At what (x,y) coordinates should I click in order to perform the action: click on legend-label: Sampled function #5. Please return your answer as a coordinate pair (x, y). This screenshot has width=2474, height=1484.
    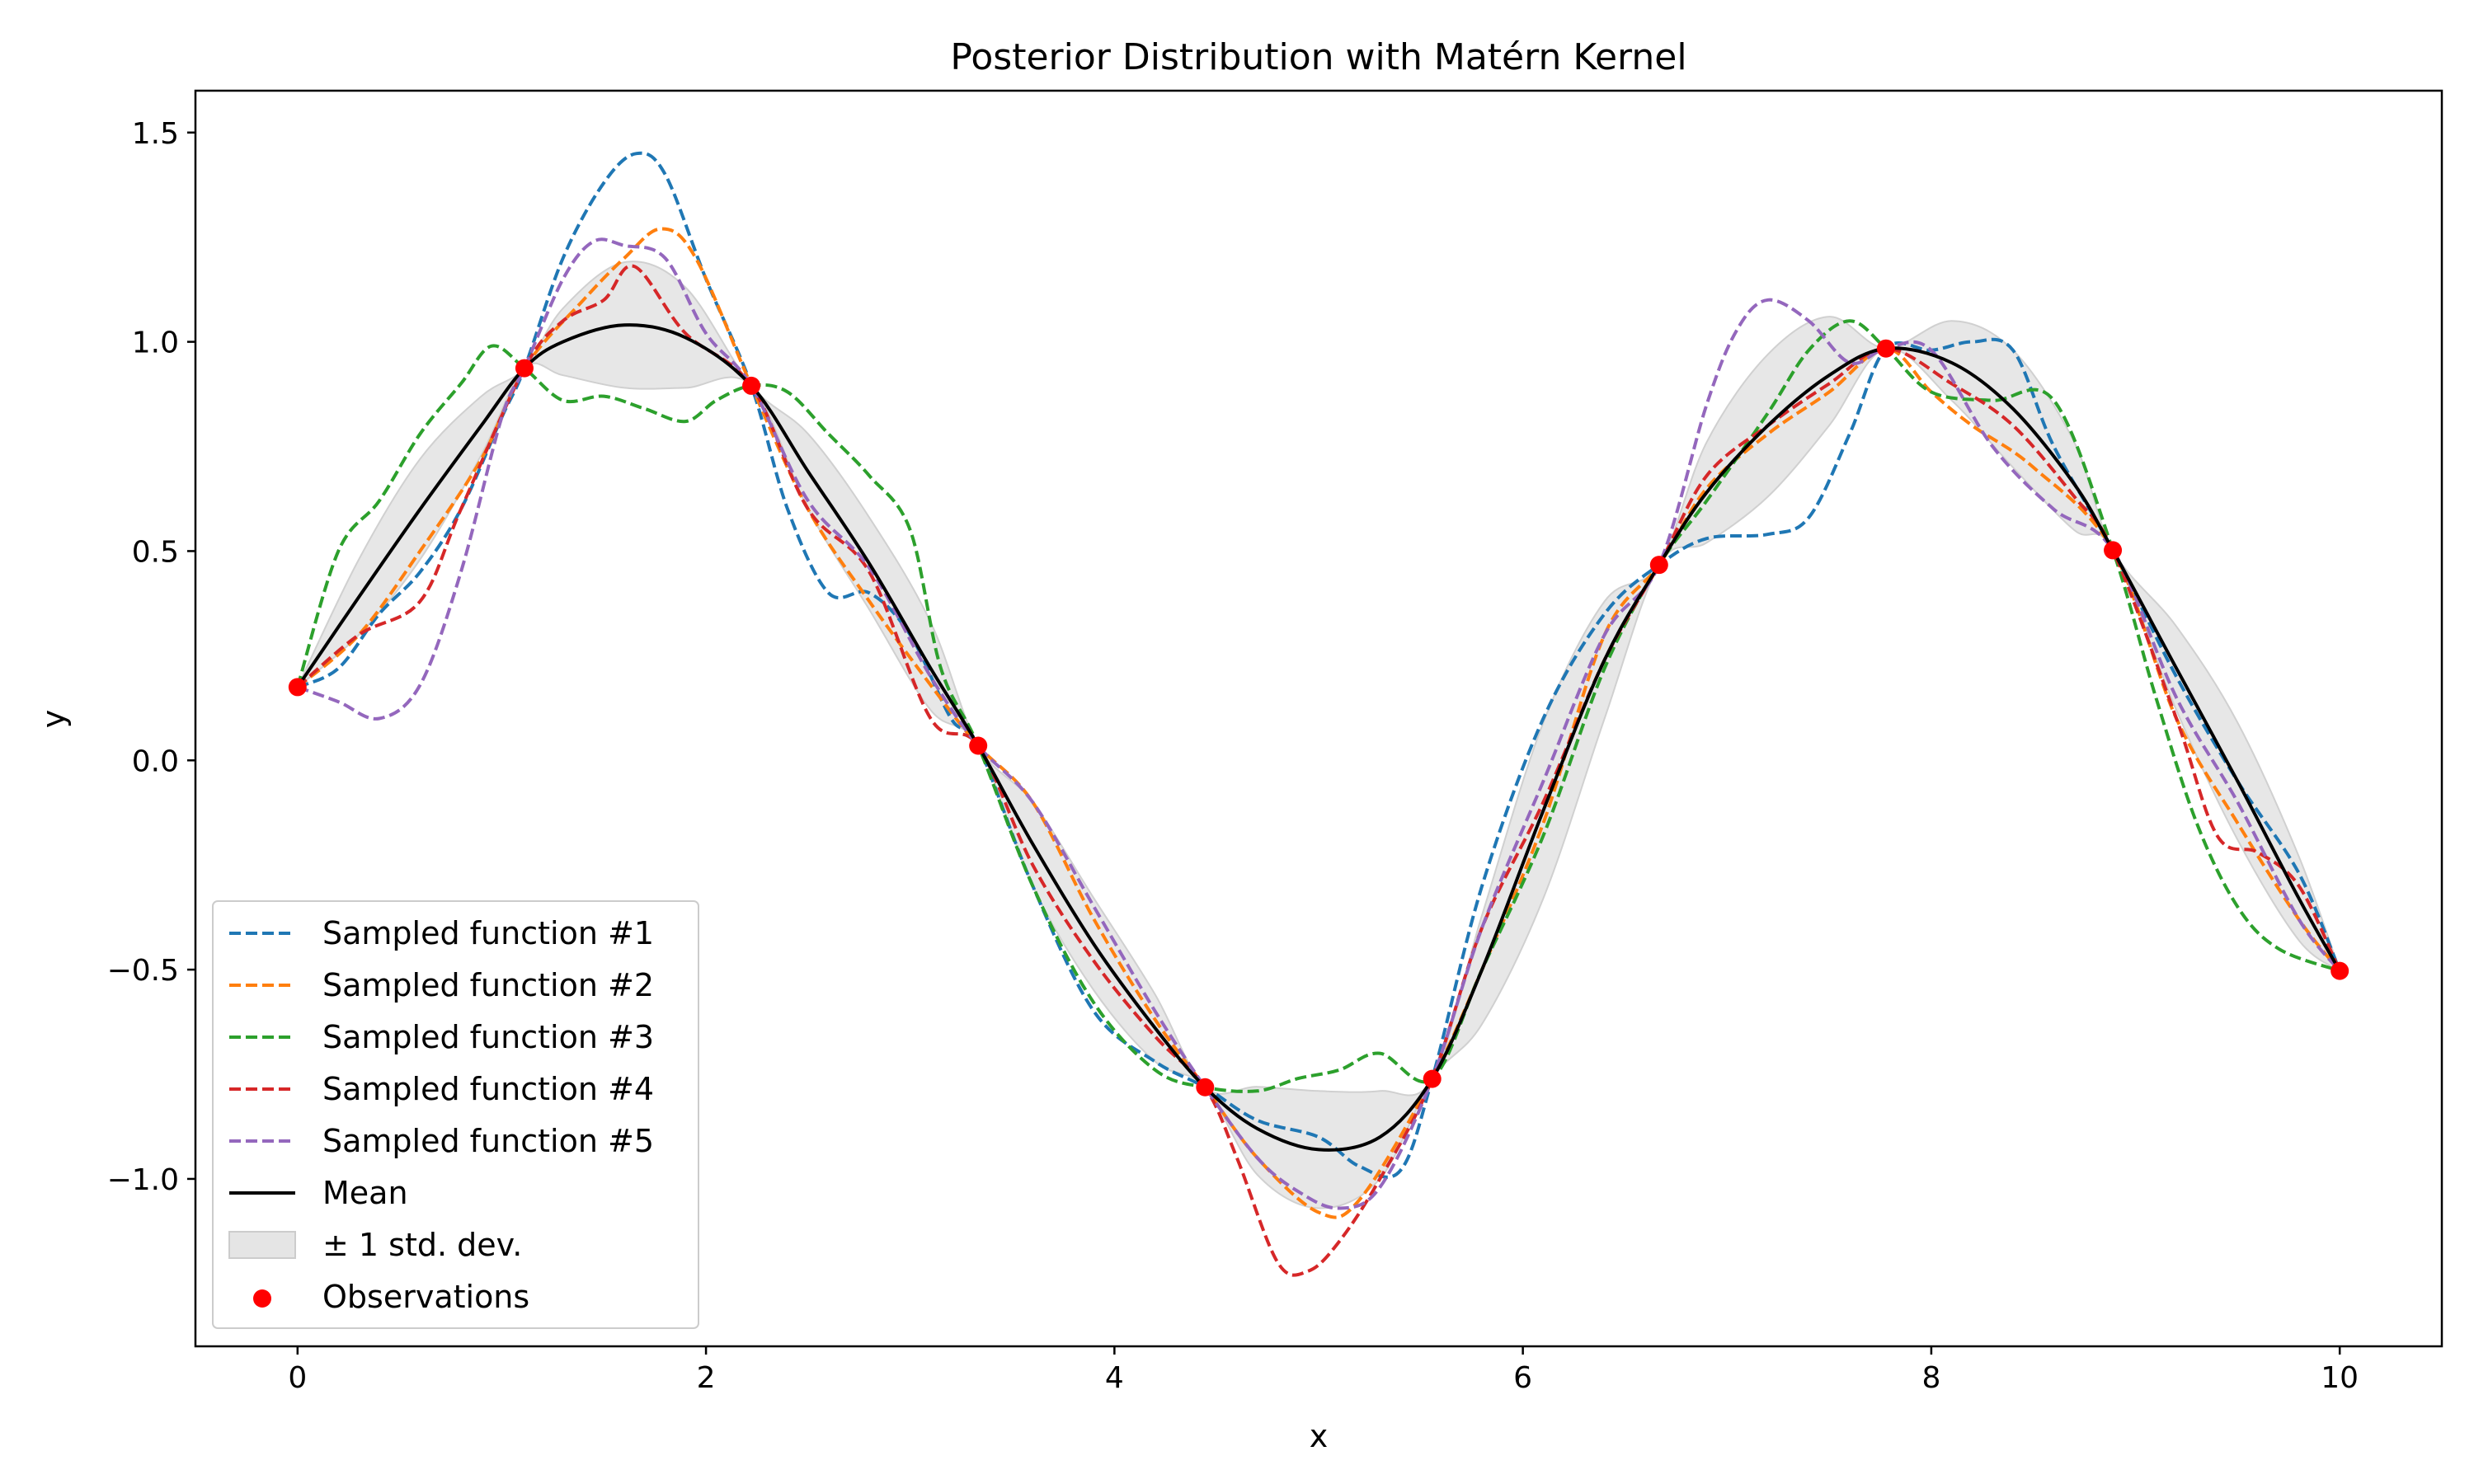
    Looking at the image, I should click on (488, 1141).